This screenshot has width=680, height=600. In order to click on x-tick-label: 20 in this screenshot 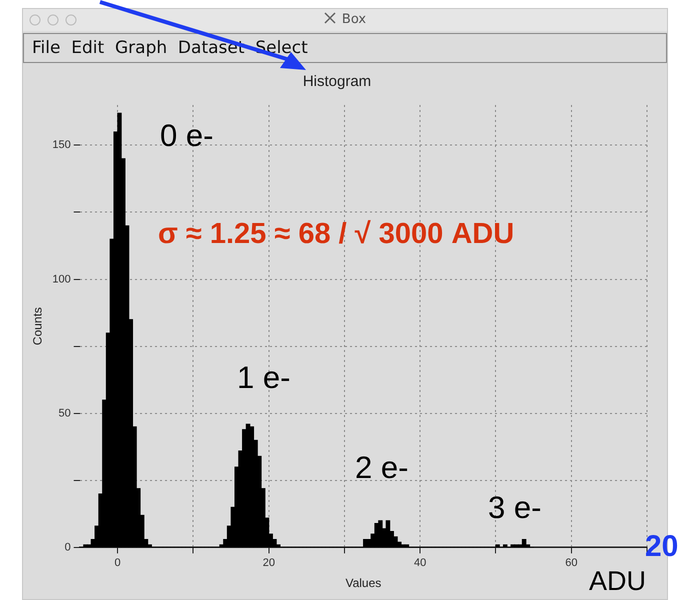, I will do `click(268, 563)`.